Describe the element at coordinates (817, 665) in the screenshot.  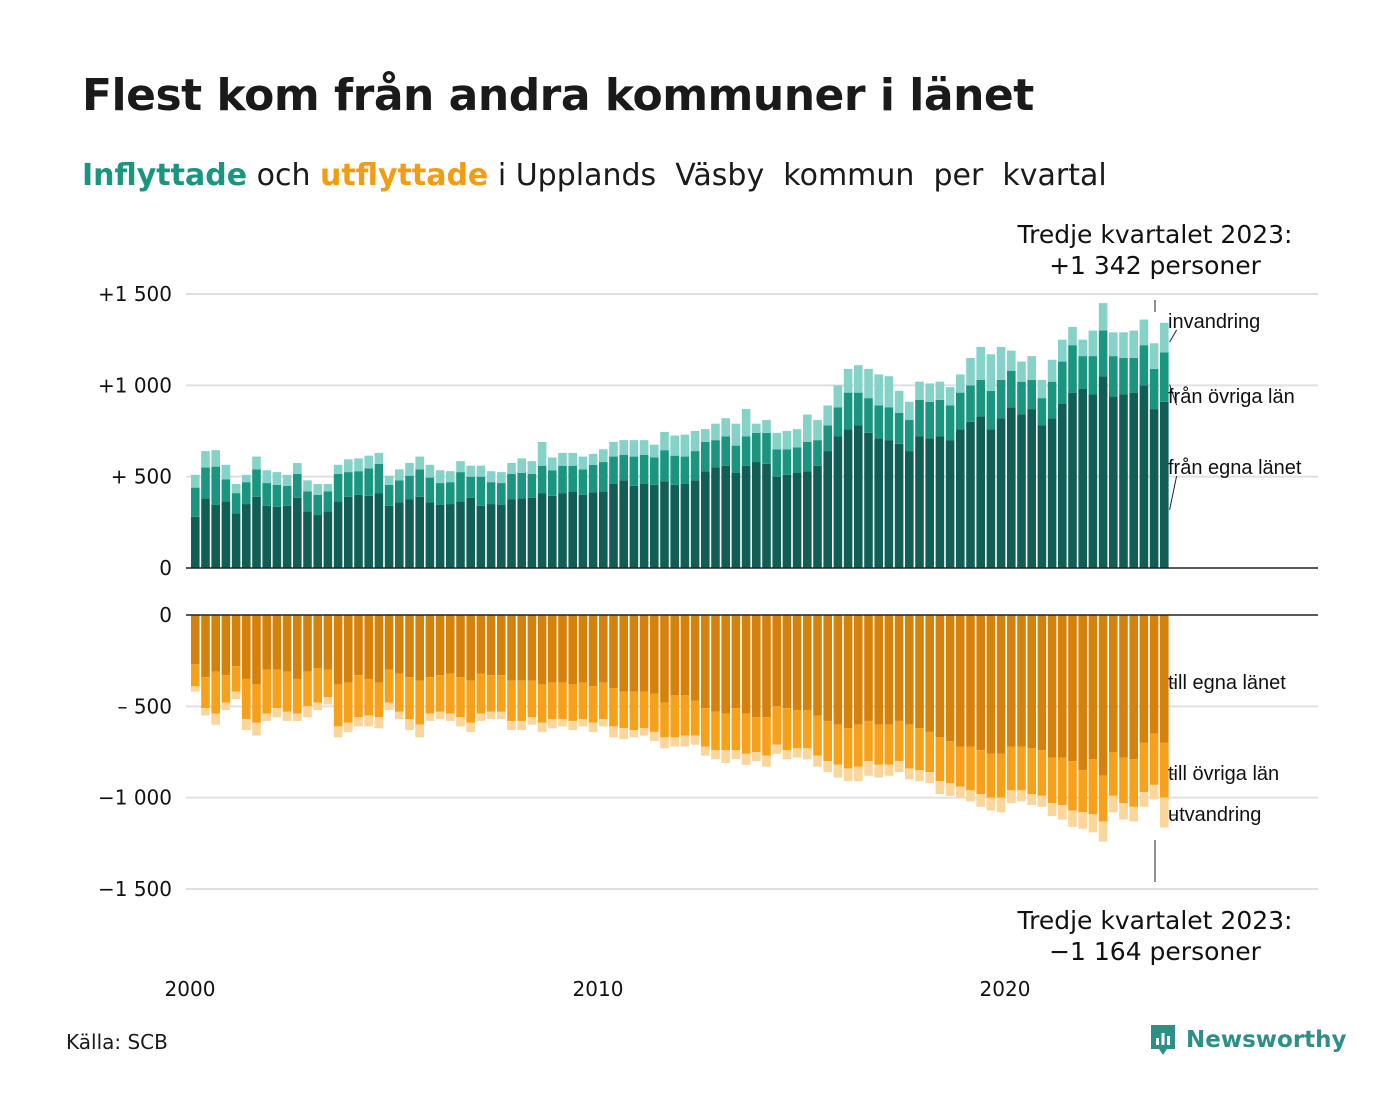
I see `outflow-bar-q61-s0` at that location.